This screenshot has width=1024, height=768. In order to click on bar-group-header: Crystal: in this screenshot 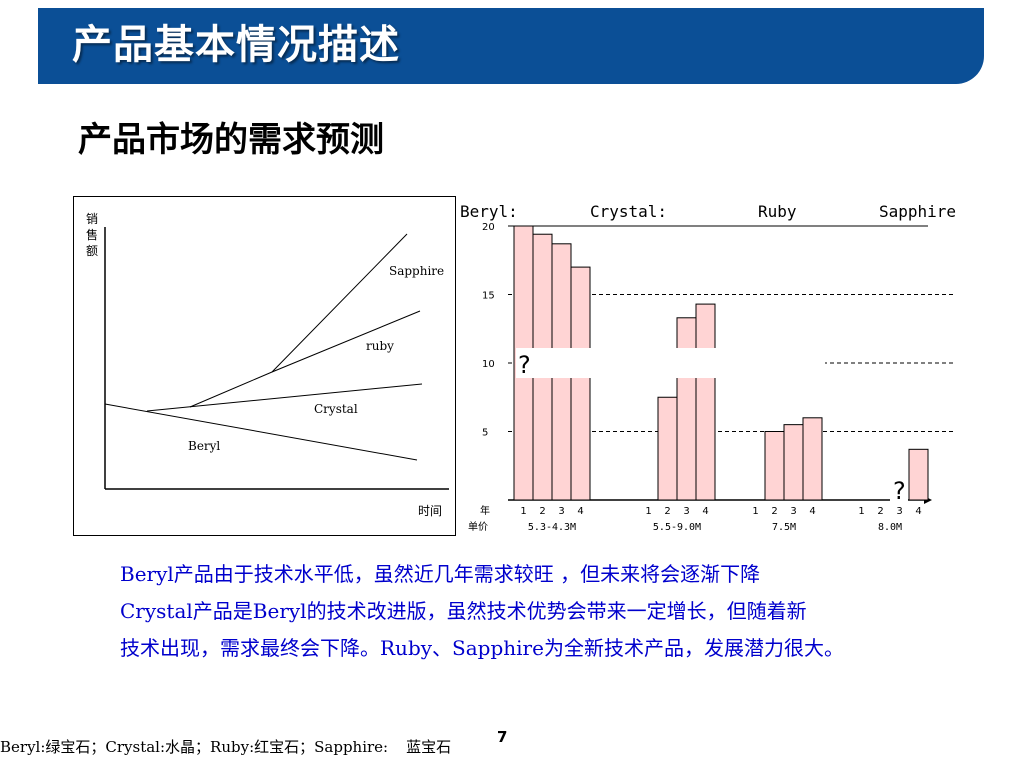, I will do `click(628, 211)`.